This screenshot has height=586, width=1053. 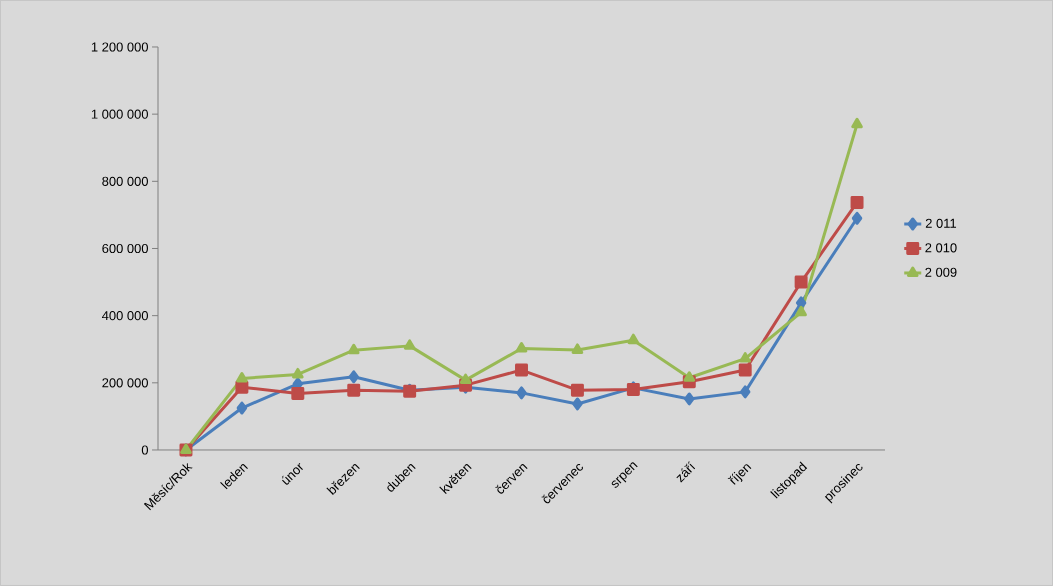 What do you see at coordinates (145, 450) in the screenshot?
I see `y-tick-label: 0` at bounding box center [145, 450].